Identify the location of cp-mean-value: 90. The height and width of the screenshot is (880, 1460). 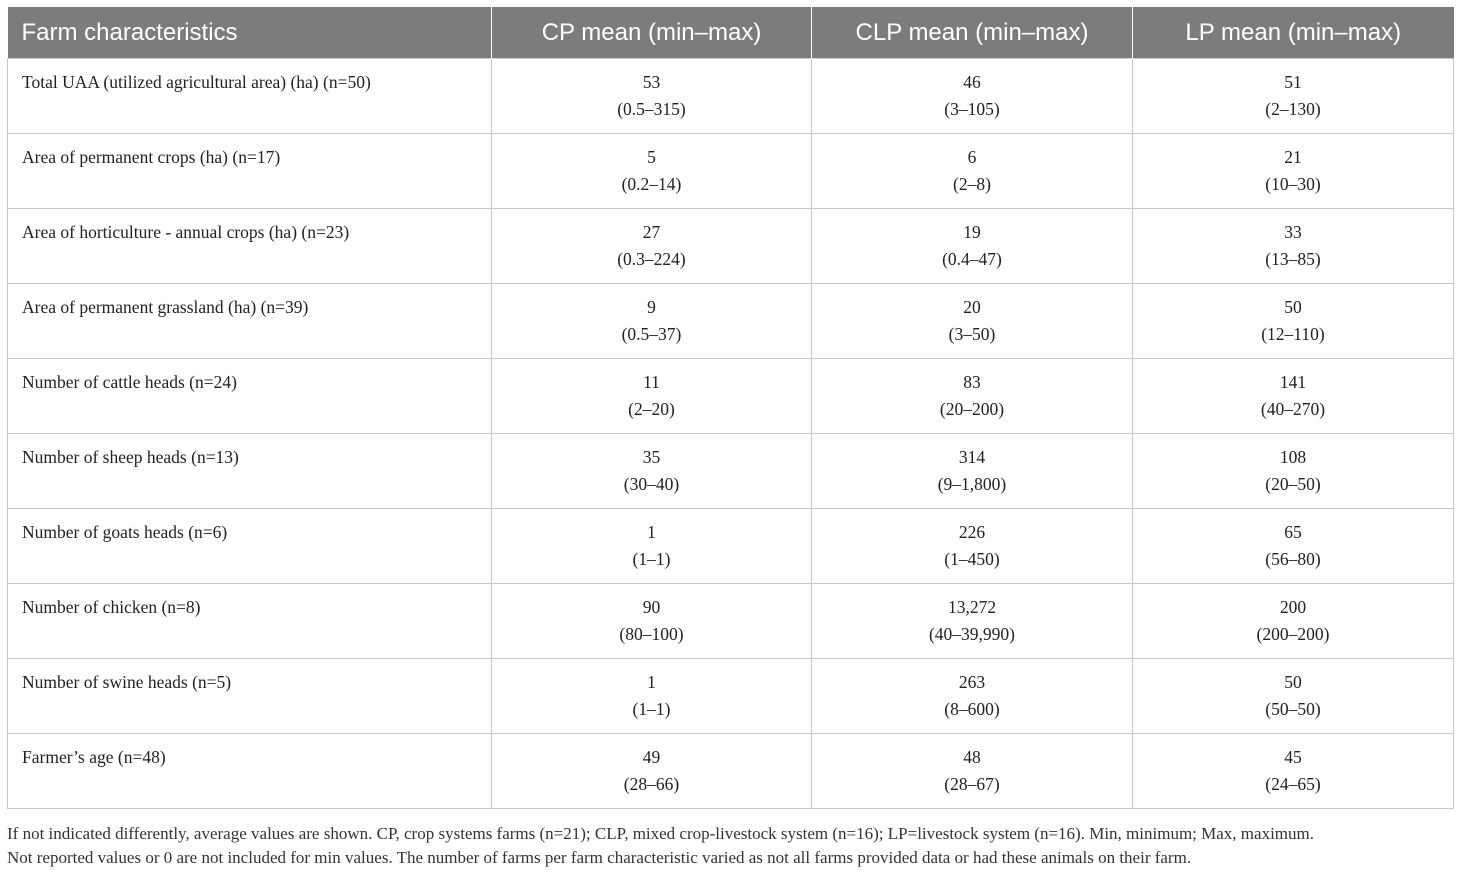
(651, 607).